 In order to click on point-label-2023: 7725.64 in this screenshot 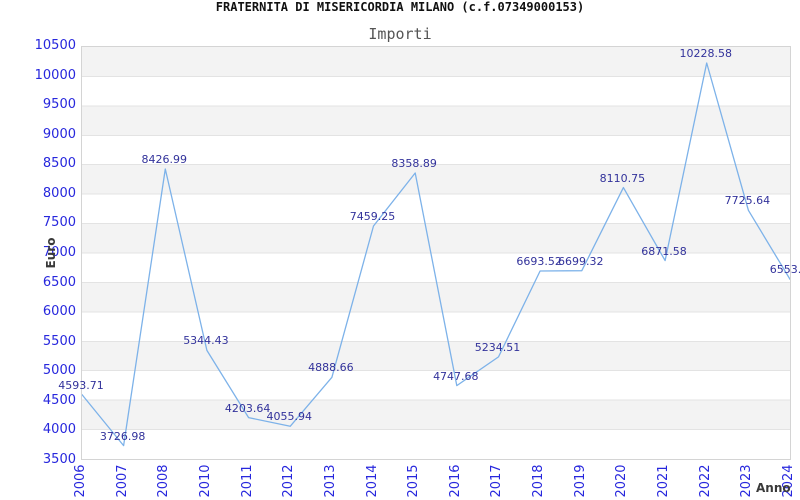, I will do `click(747, 201)`.